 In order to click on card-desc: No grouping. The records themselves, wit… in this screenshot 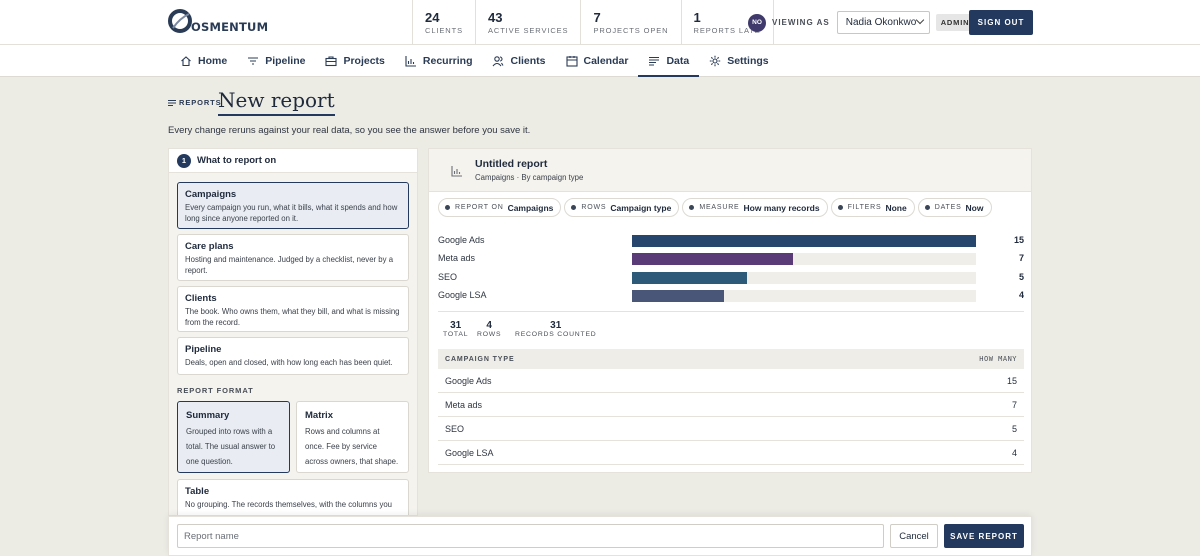, I will do `click(289, 504)`.